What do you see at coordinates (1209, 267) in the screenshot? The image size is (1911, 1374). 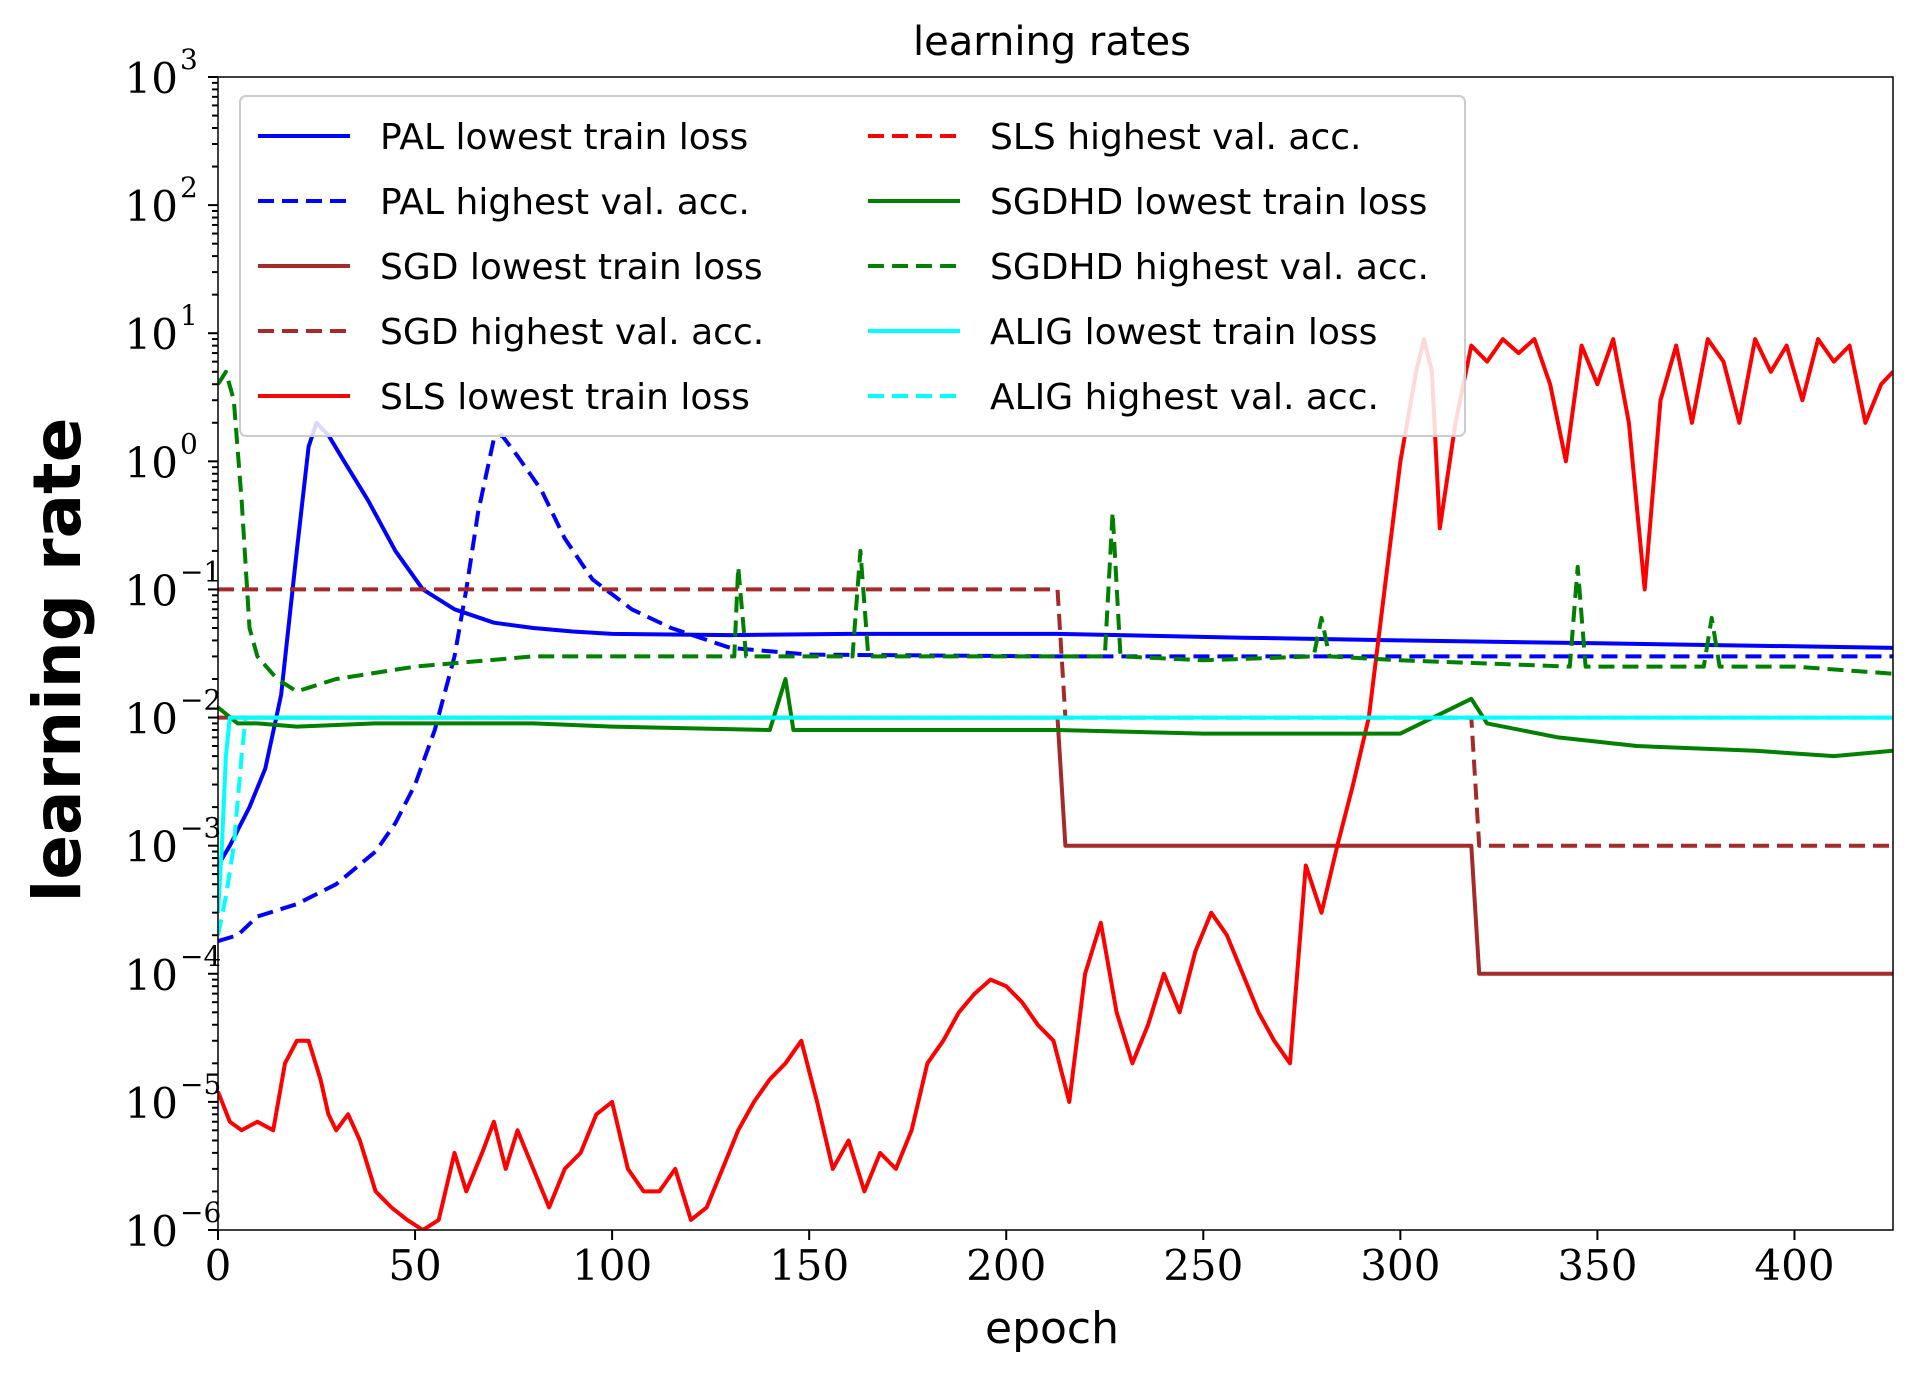 I see `legend-label: SGDHD highest val. acc.` at bounding box center [1209, 267].